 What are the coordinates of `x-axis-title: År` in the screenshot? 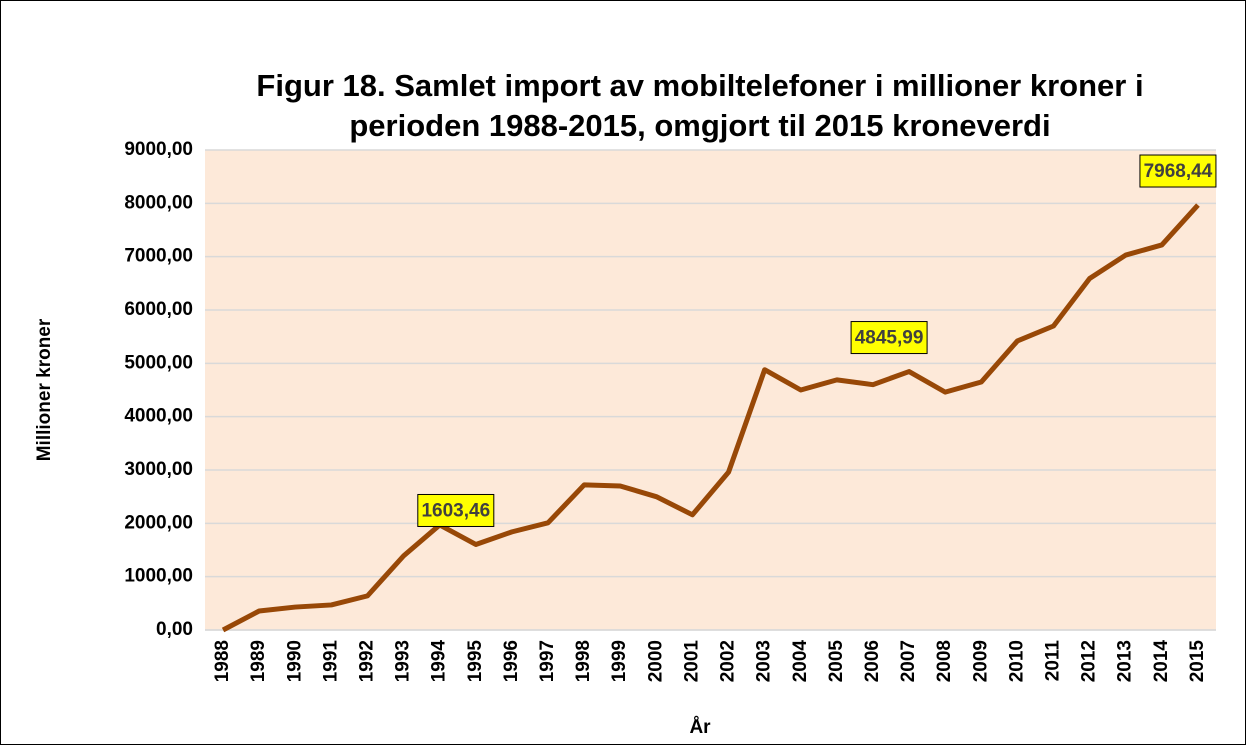 It's located at (700, 727).